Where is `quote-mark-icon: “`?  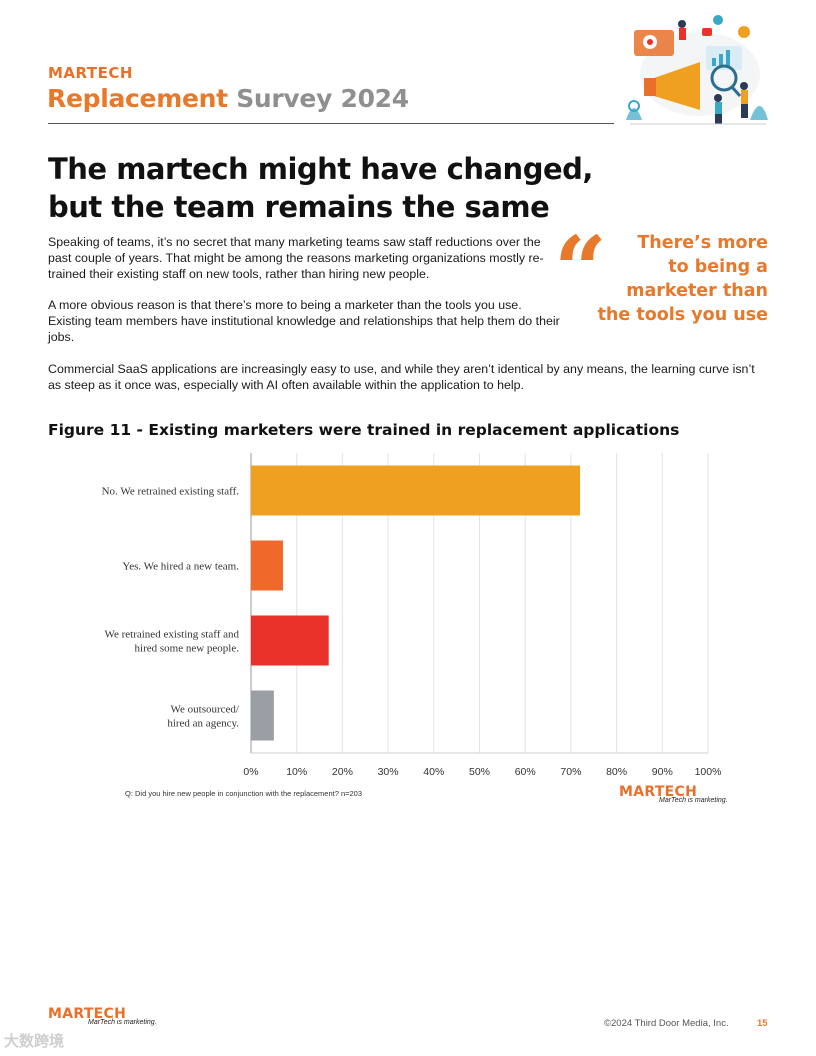
quote-mark-icon: “ is located at coordinates (580, 270).